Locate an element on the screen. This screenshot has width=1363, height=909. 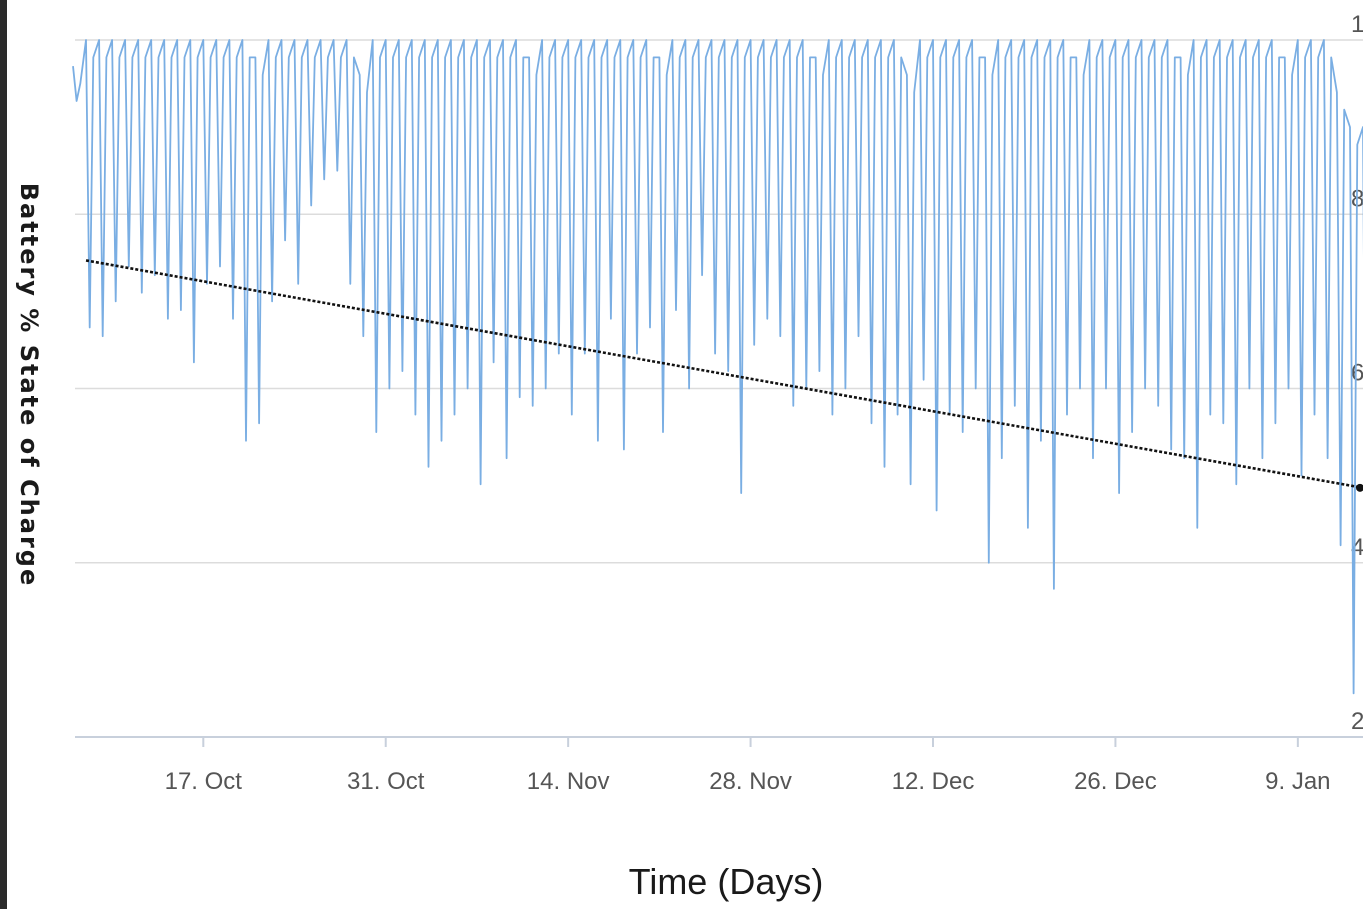
y-tick-label: 6 is located at coordinates (1357, 373).